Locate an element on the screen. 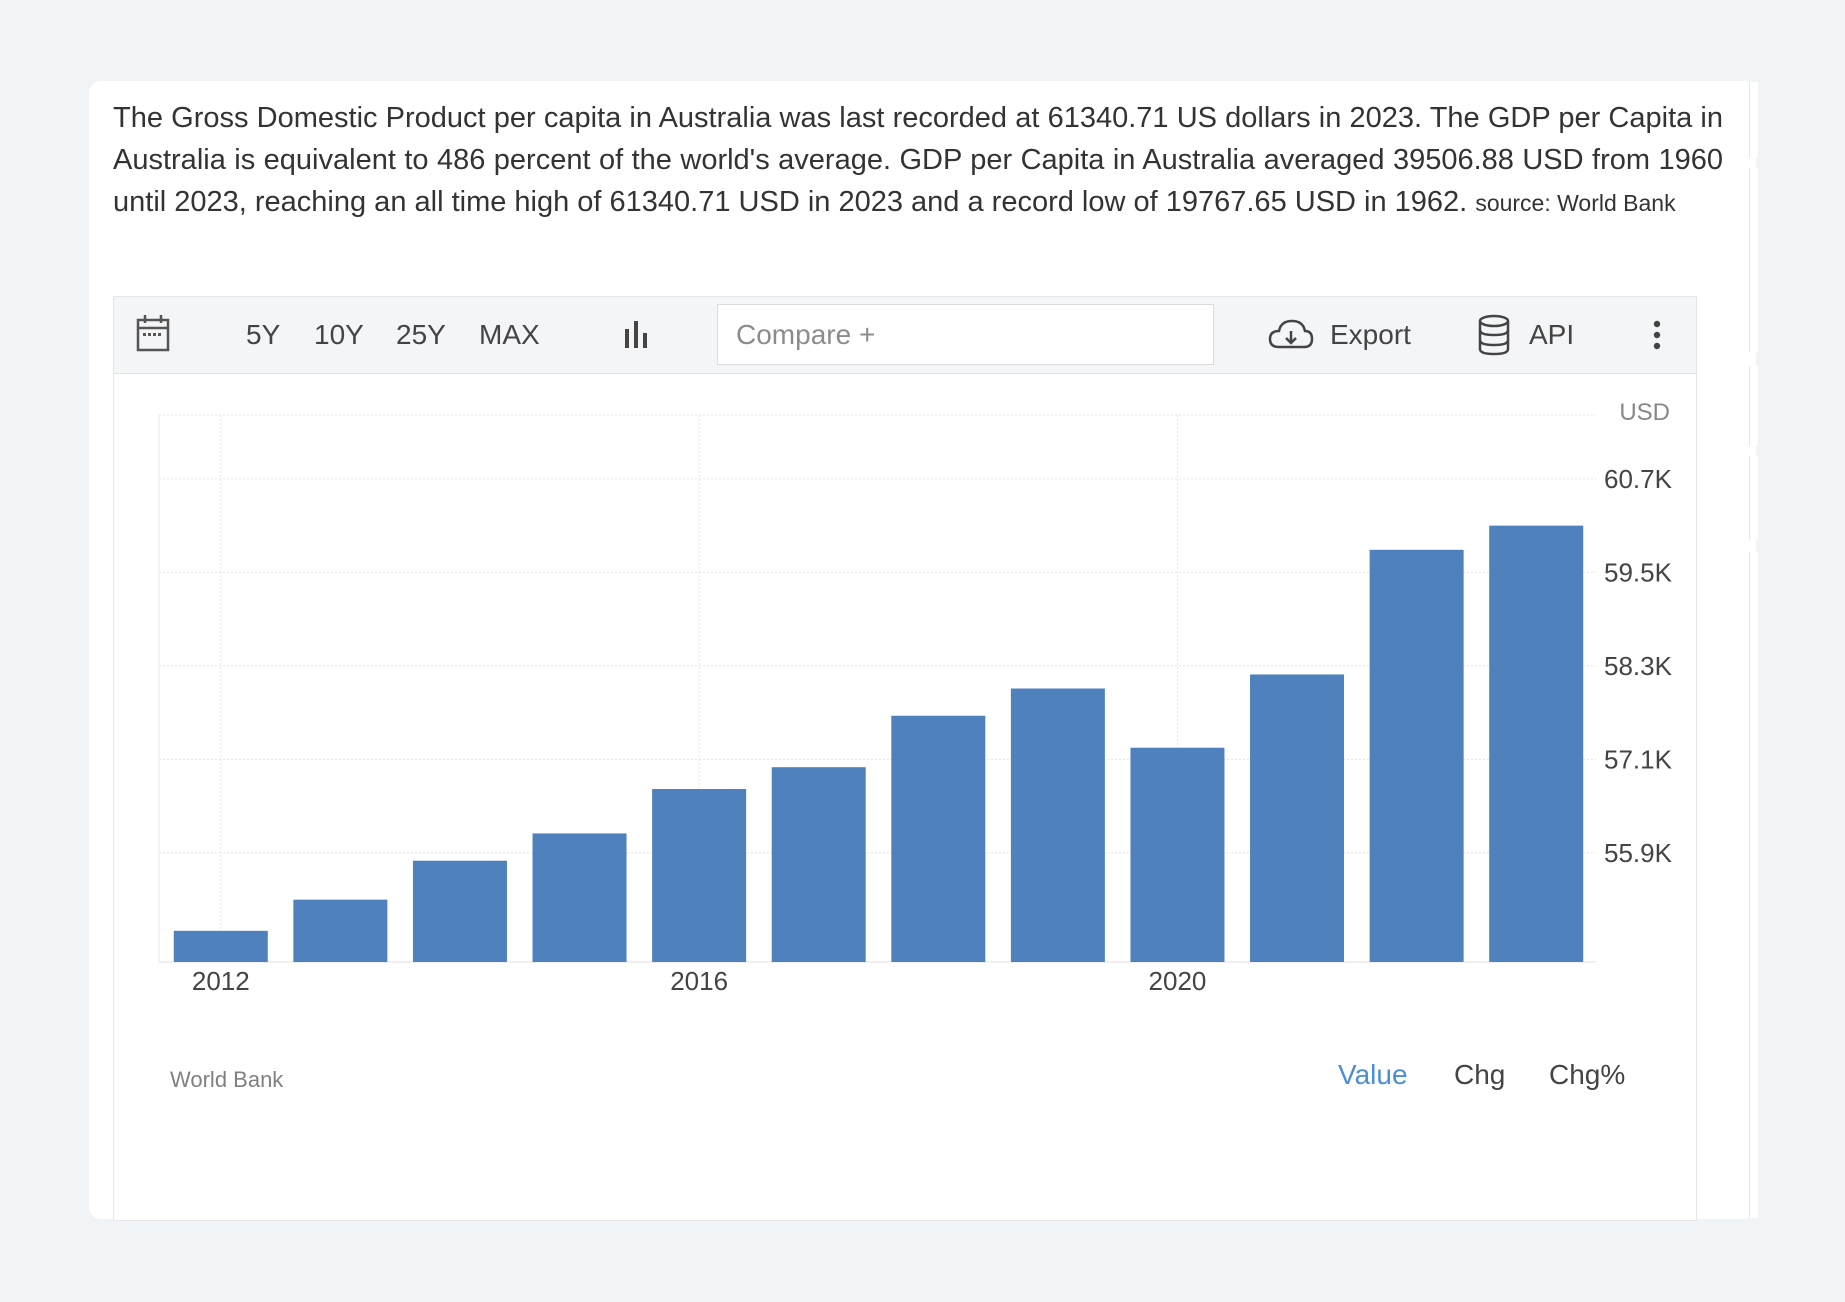 The width and height of the screenshot is (1845, 1302). bar-2020 is located at coordinates (1177, 854).